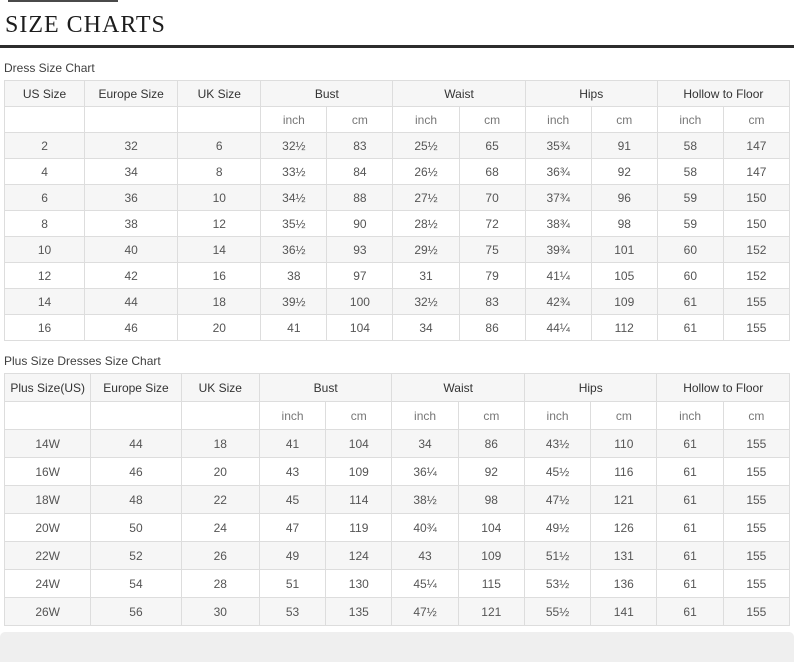  I want to click on table-cell: 4, so click(44, 171).